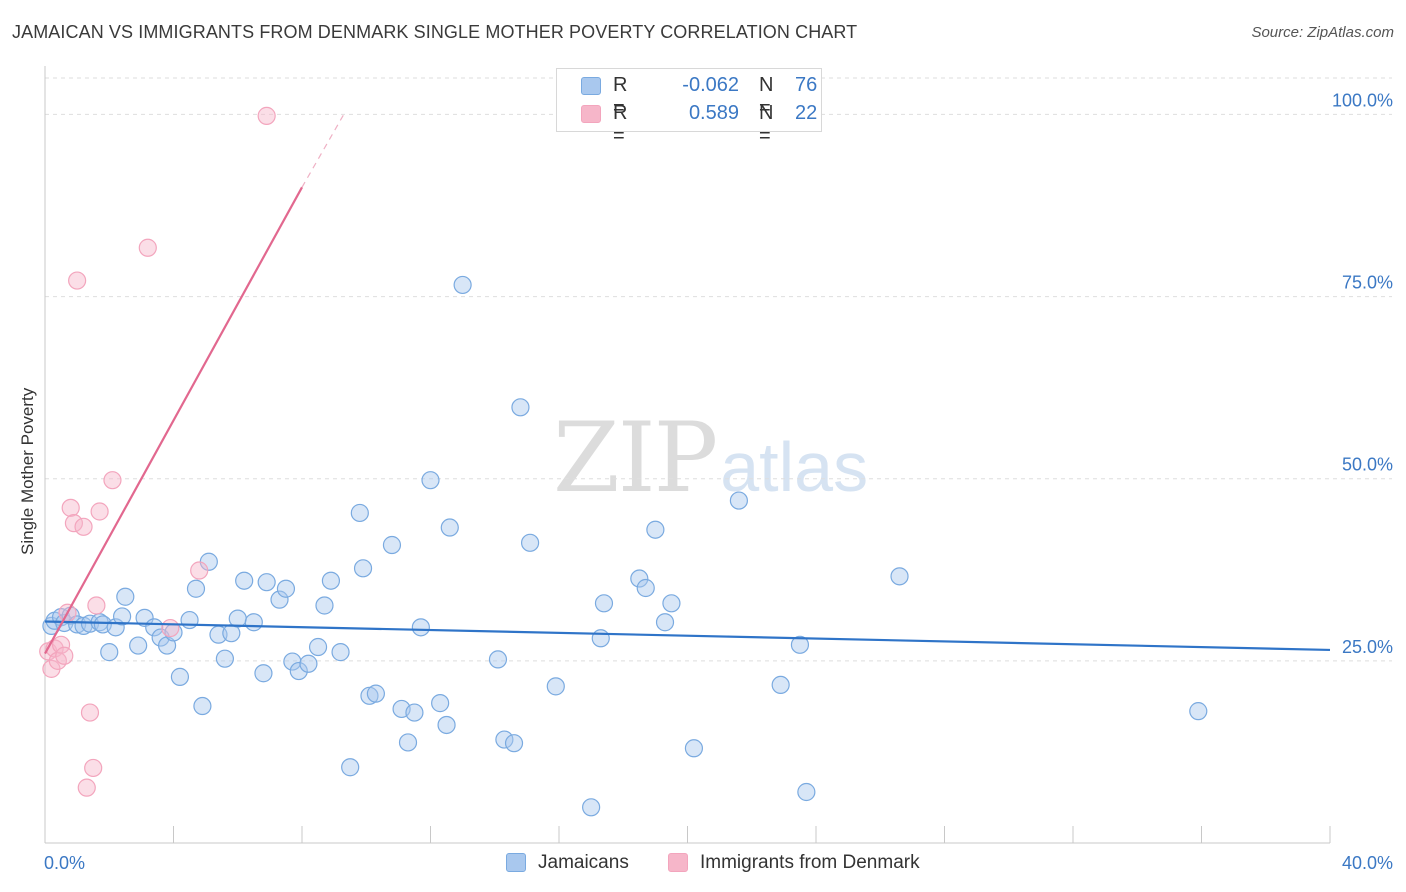 Image resolution: width=1406 pixels, height=892 pixels. Describe the element at coordinates (794, 467) in the screenshot. I see `watermark-atlas: atlas` at that location.